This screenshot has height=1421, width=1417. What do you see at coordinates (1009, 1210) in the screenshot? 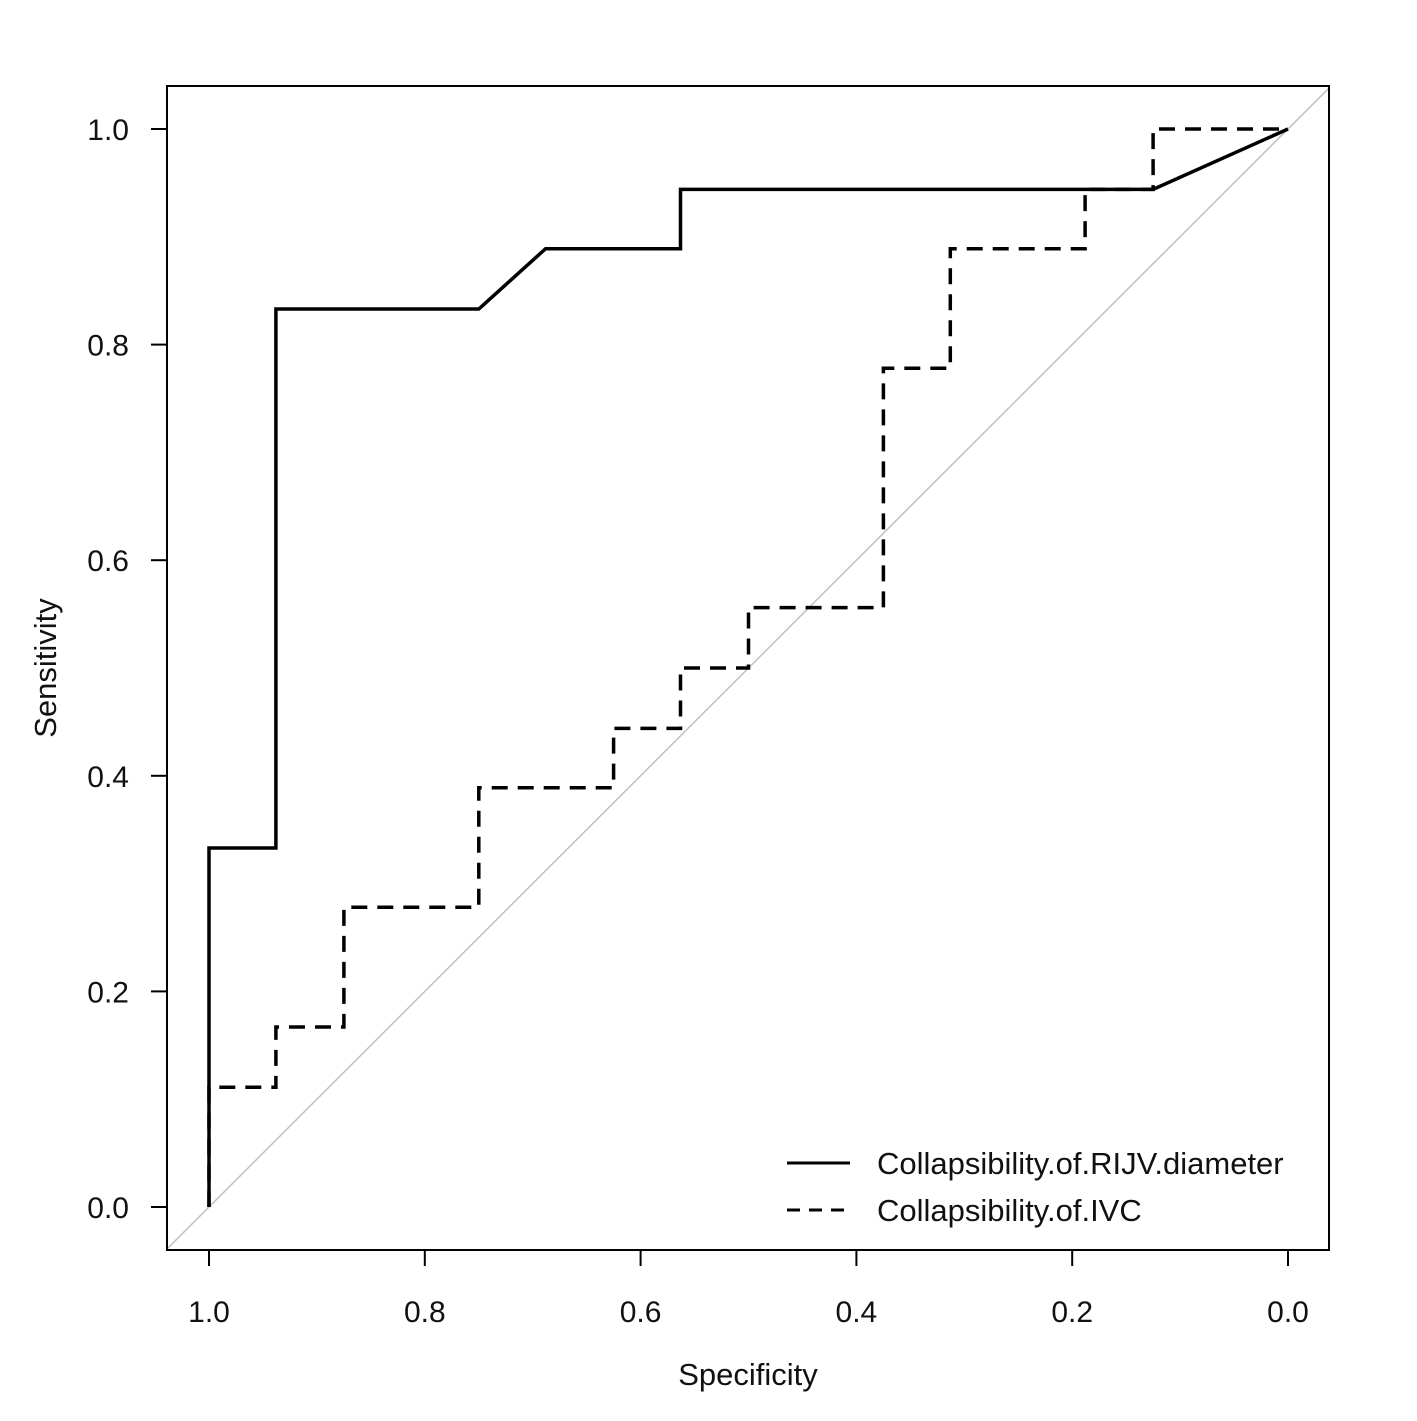
I see `legend-label: Collapsibility.of.IVC` at bounding box center [1009, 1210].